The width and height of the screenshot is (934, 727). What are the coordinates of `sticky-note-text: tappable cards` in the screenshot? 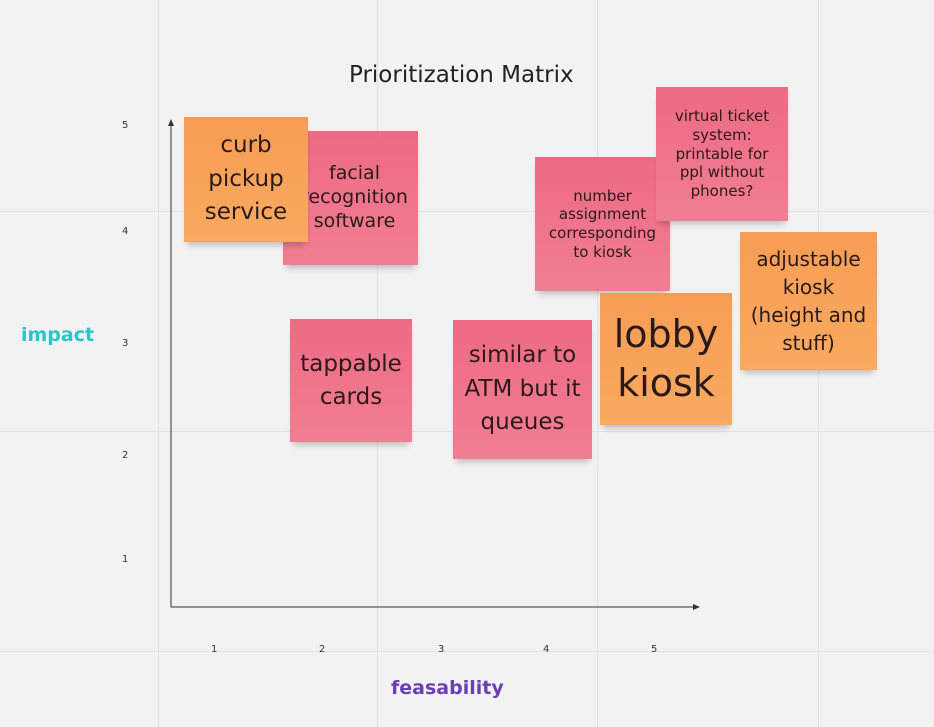 It's located at (351, 380).